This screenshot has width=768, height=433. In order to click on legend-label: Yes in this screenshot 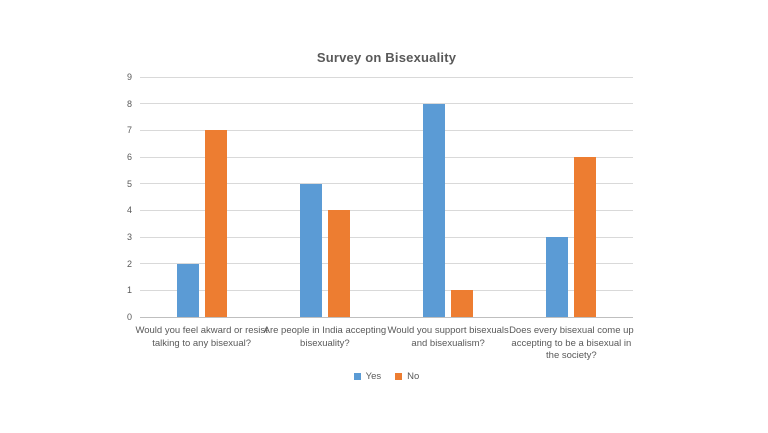, I will do `click(373, 376)`.